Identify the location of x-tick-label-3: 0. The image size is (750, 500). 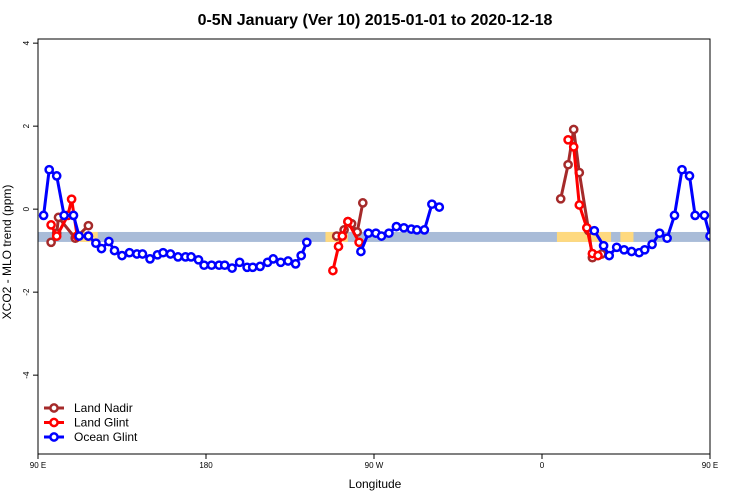
(542, 465).